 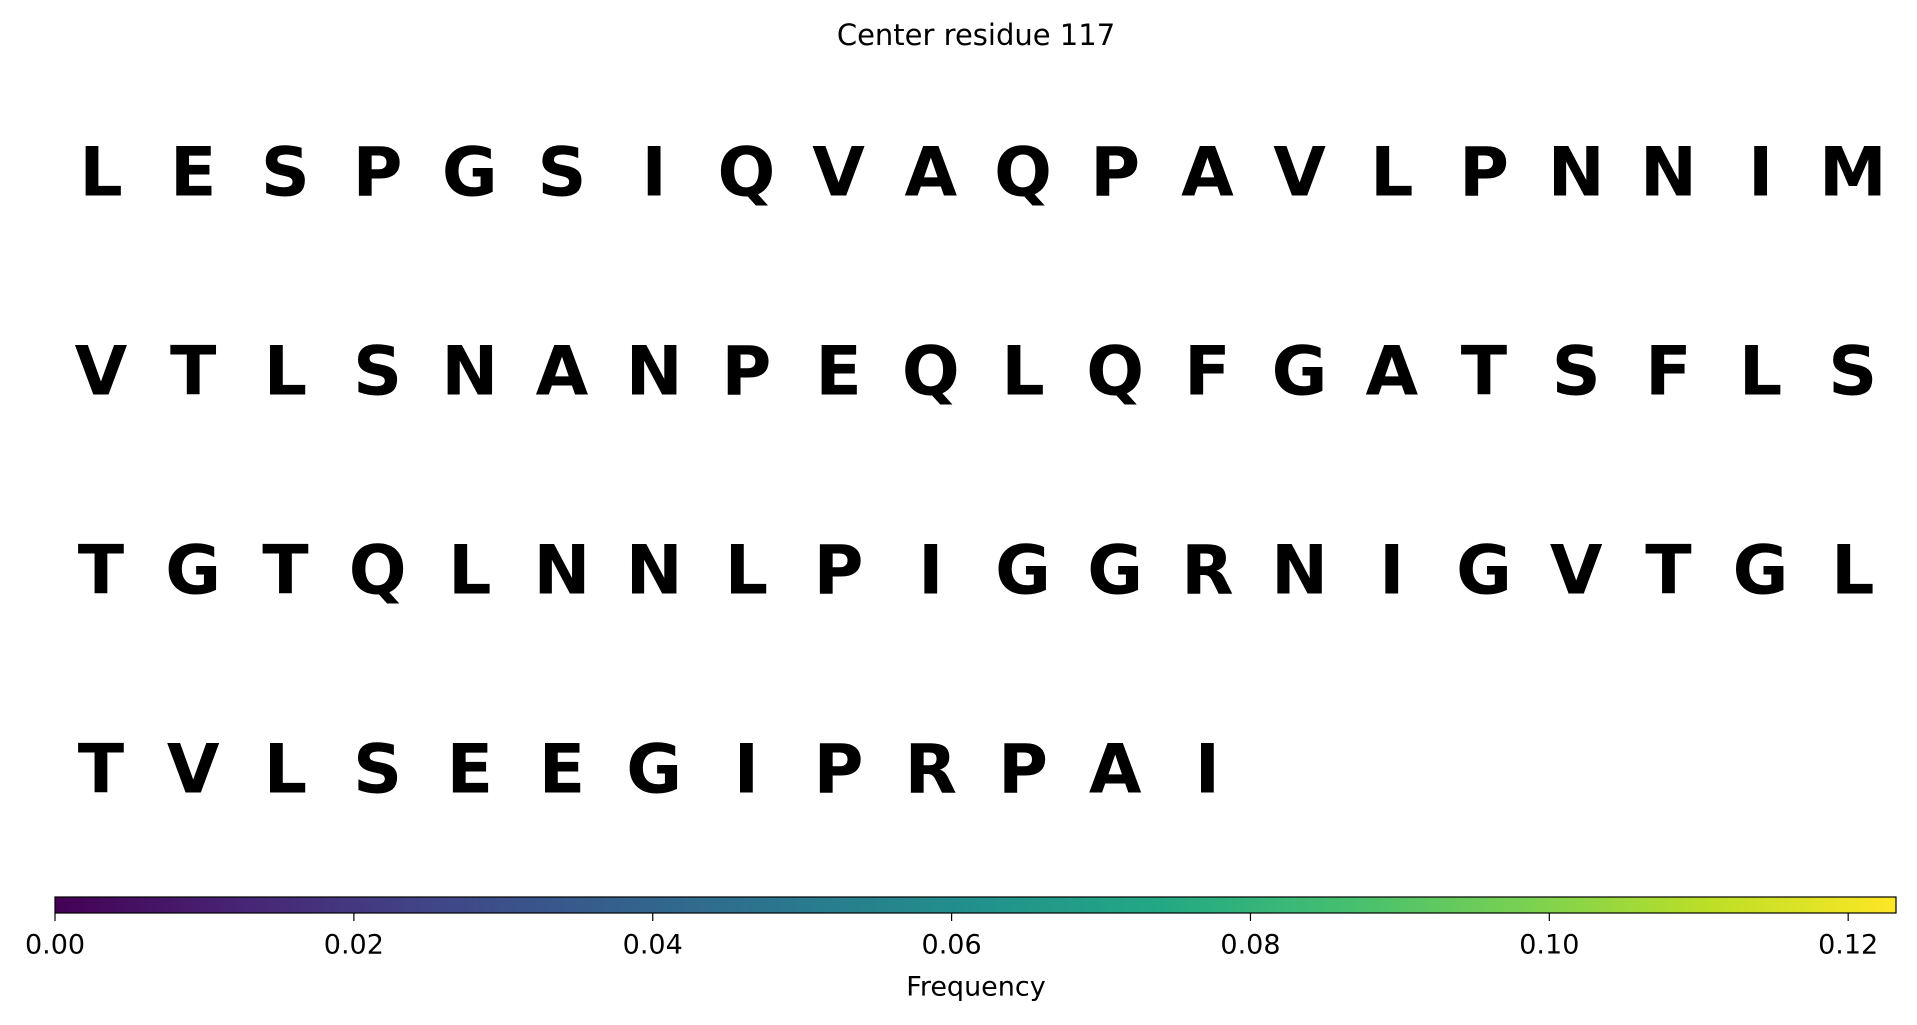 What do you see at coordinates (975, 905) in the screenshot?
I see `colorbar` at bounding box center [975, 905].